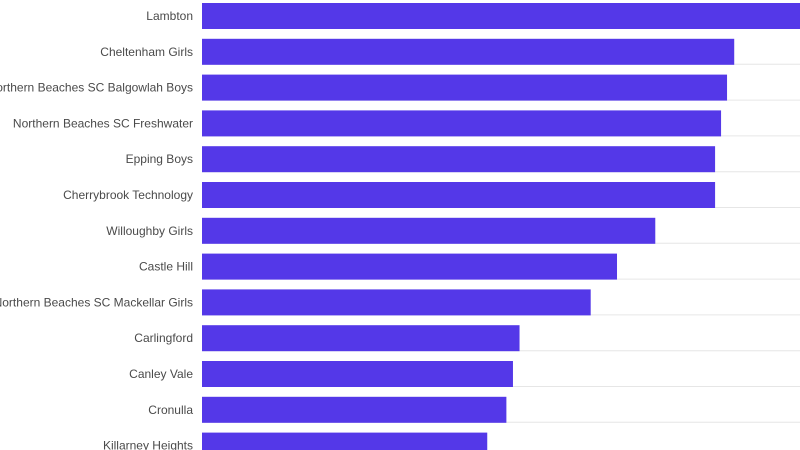 This screenshot has width=800, height=450. What do you see at coordinates (161, 374) in the screenshot?
I see `category-label: Canley Vale` at bounding box center [161, 374].